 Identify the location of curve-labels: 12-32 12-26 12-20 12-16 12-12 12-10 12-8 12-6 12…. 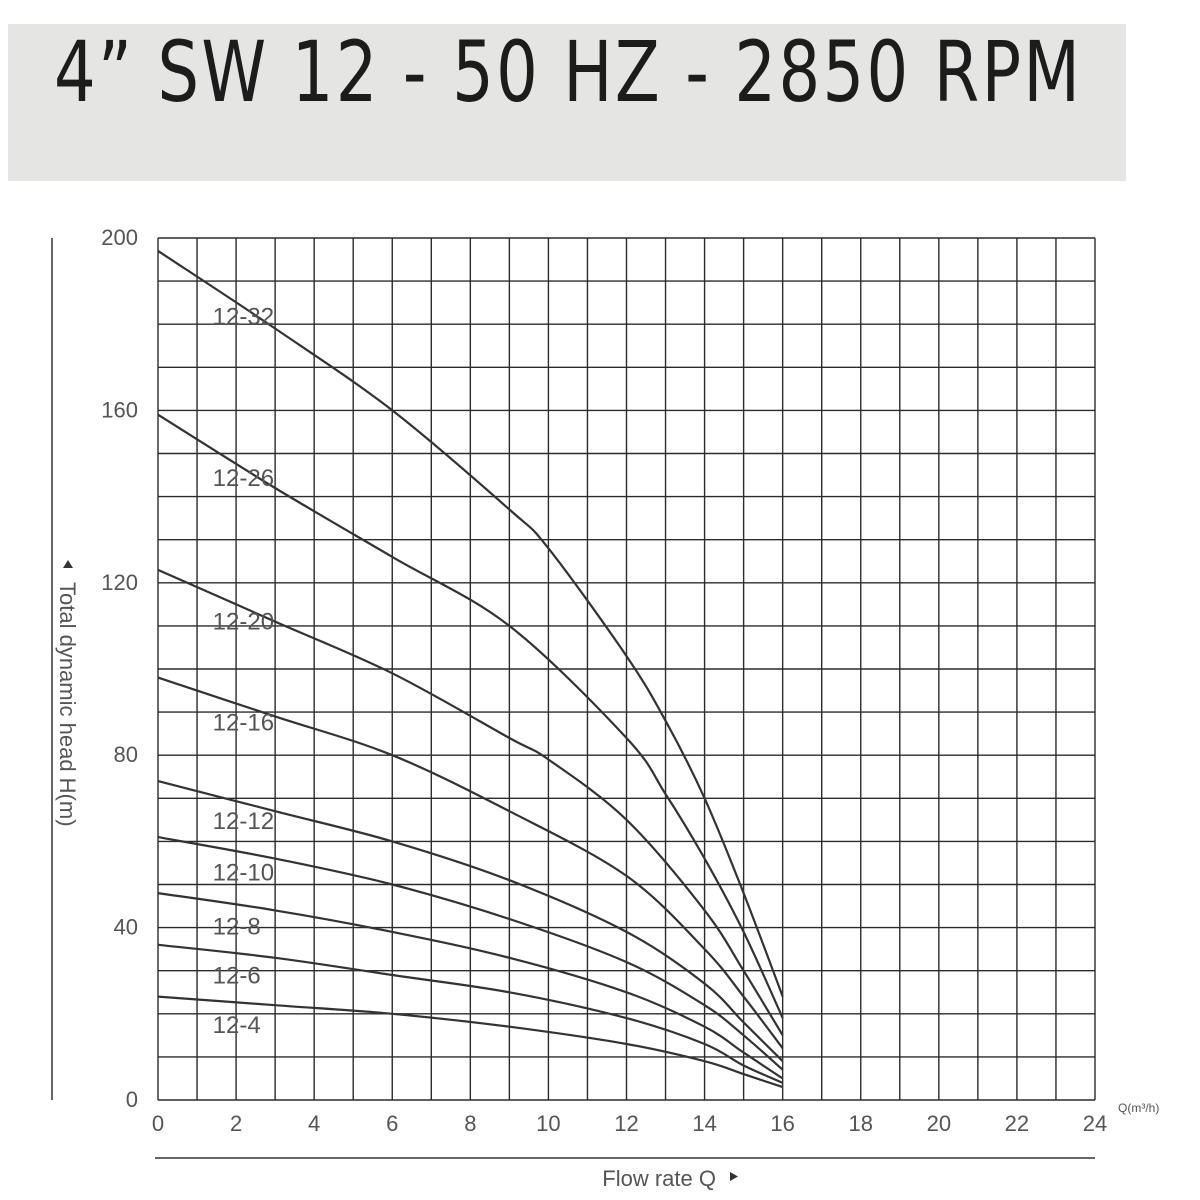
(243, 671).